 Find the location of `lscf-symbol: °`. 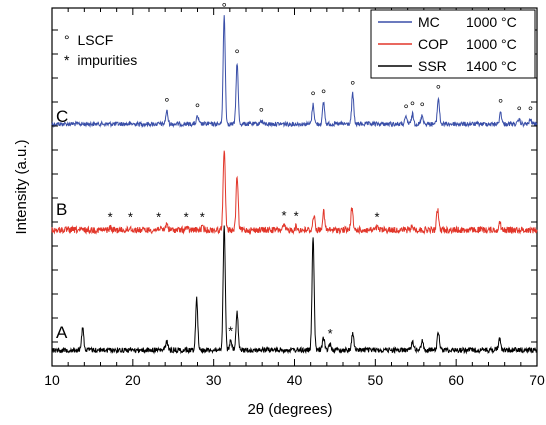

lscf-symbol: ° is located at coordinates (67, 40).